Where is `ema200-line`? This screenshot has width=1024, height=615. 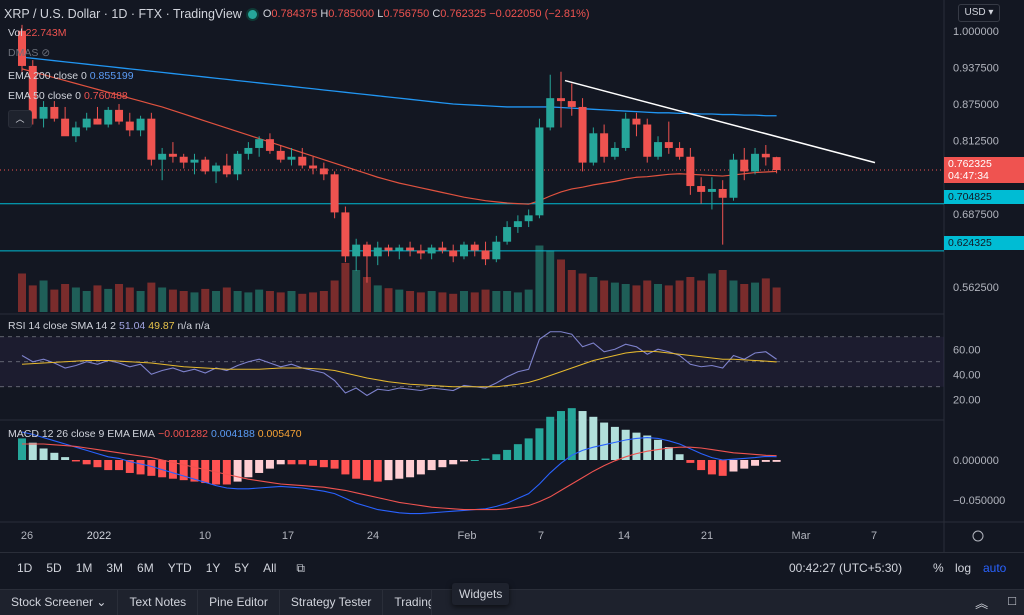
ema200-line is located at coordinates (399, 86).